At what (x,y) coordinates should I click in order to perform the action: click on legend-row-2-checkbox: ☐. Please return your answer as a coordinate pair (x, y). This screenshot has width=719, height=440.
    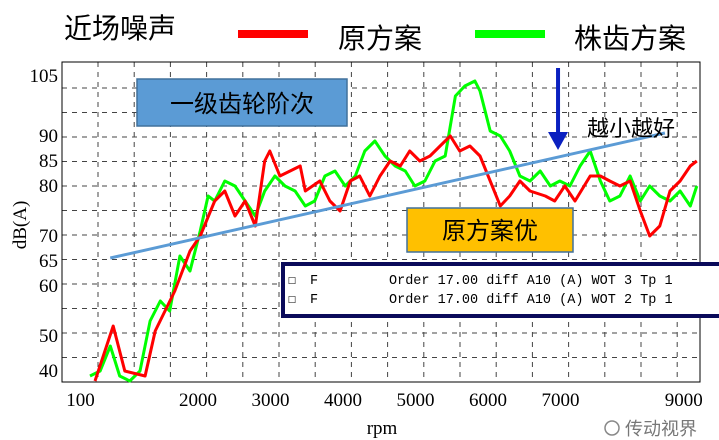
    Looking at the image, I should click on (292, 300).